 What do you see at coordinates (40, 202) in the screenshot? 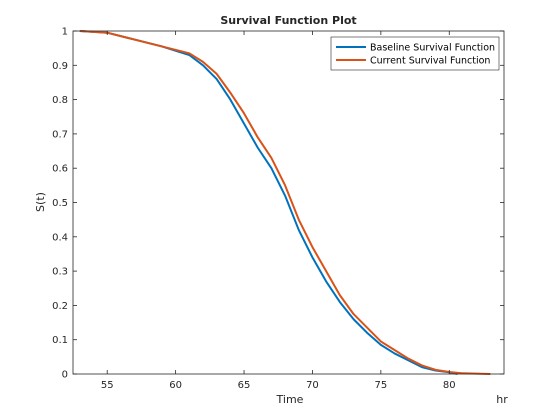
I see `y-axis-label: S(t)` at bounding box center [40, 202].